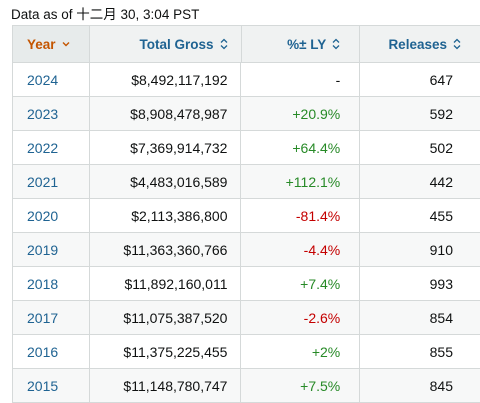  I want to click on releases-cell: 592, so click(441, 113).